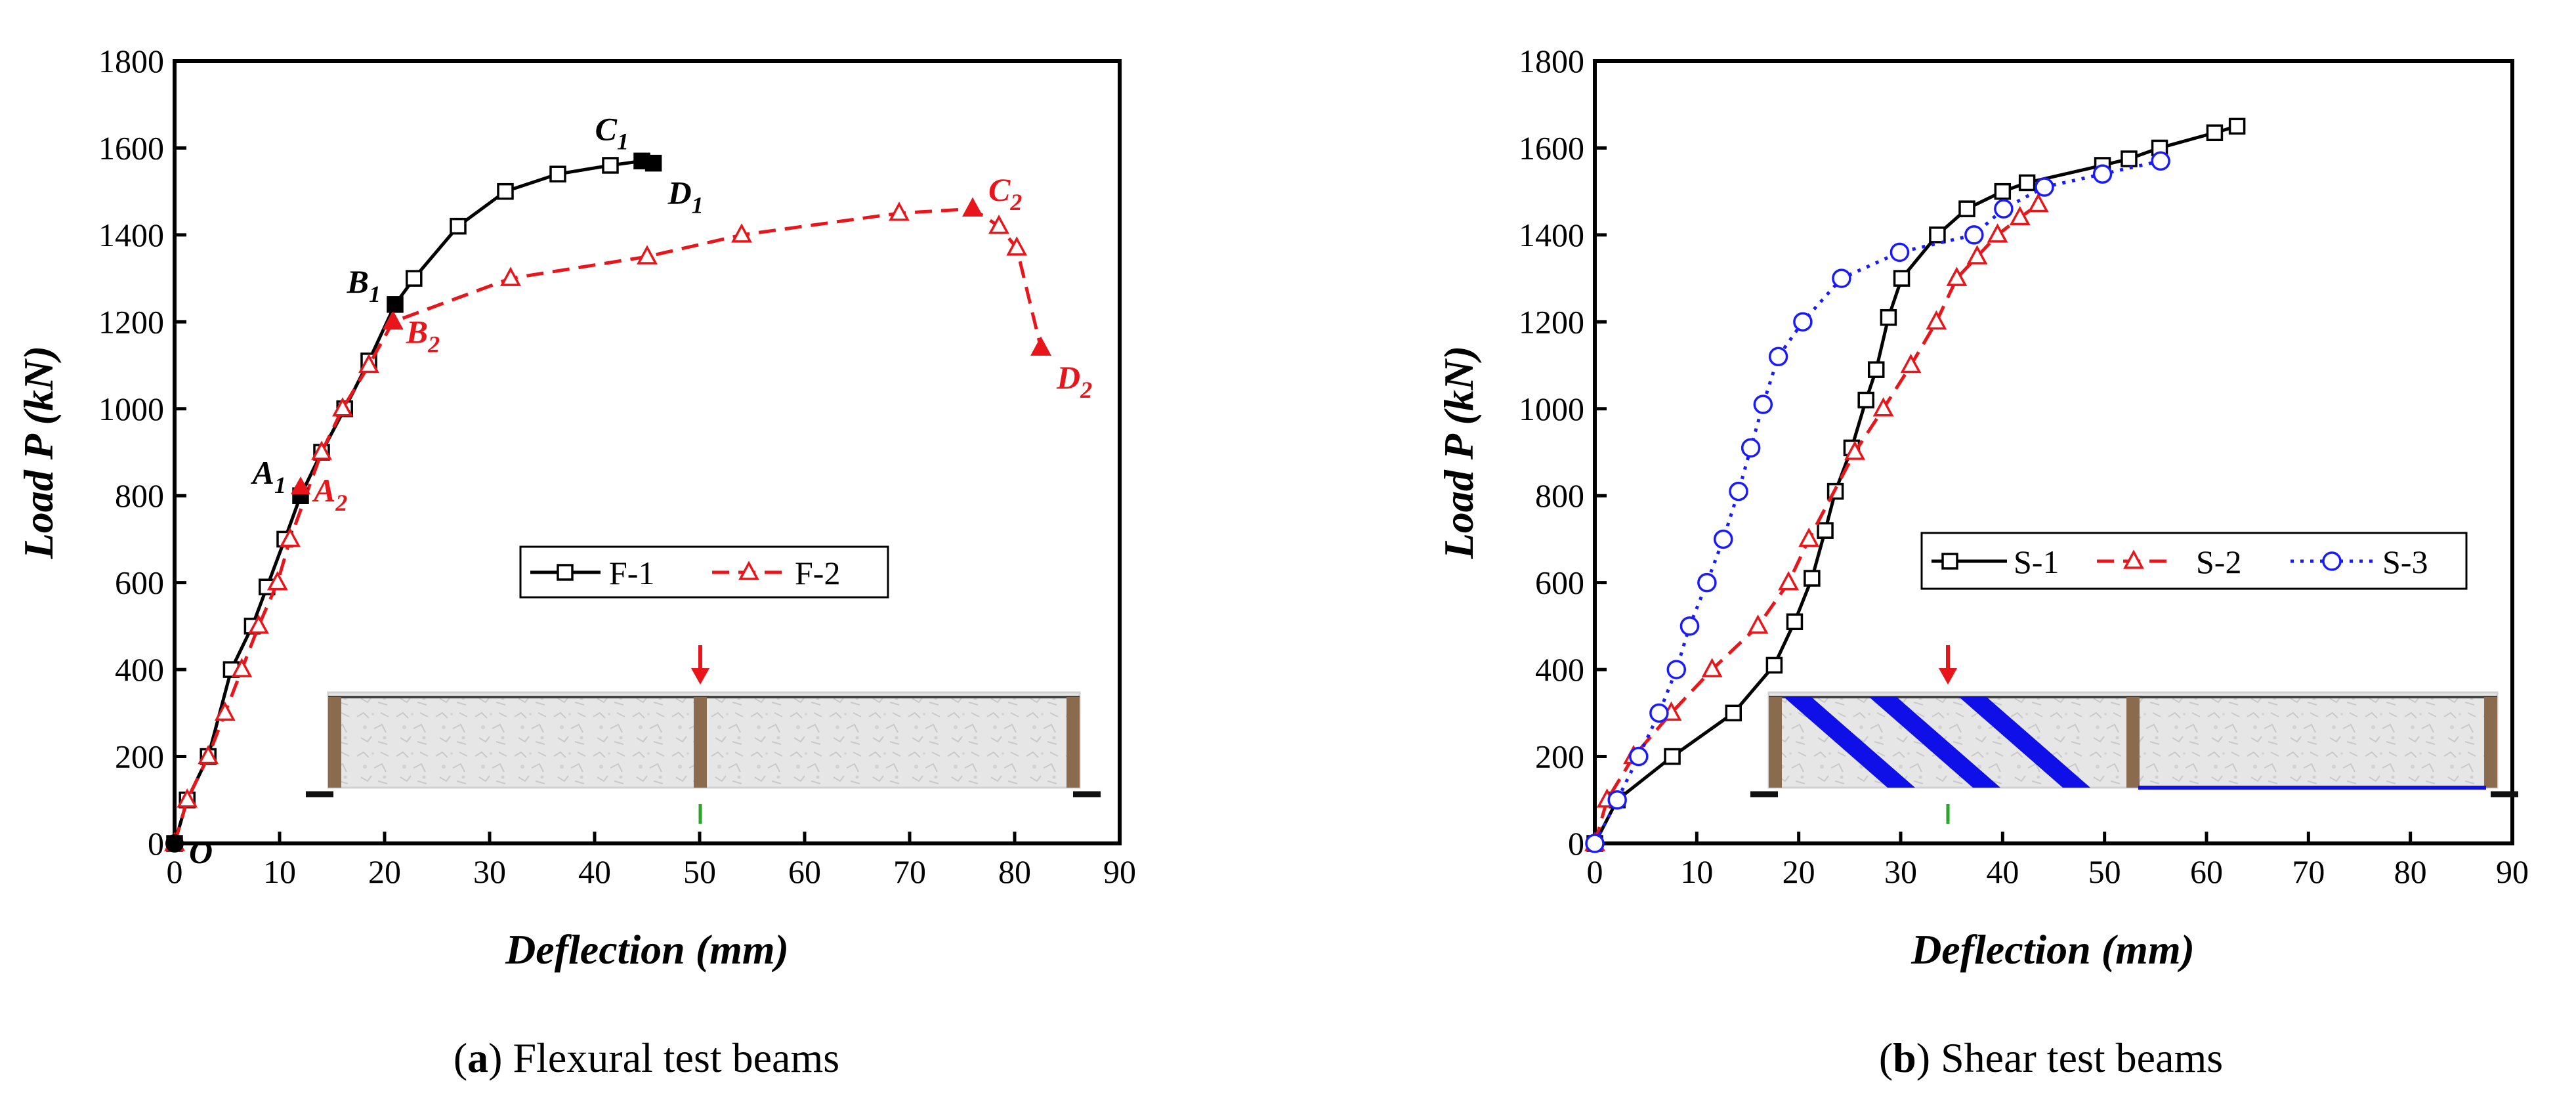  I want to click on y-tick-label: 200, so click(1559, 756).